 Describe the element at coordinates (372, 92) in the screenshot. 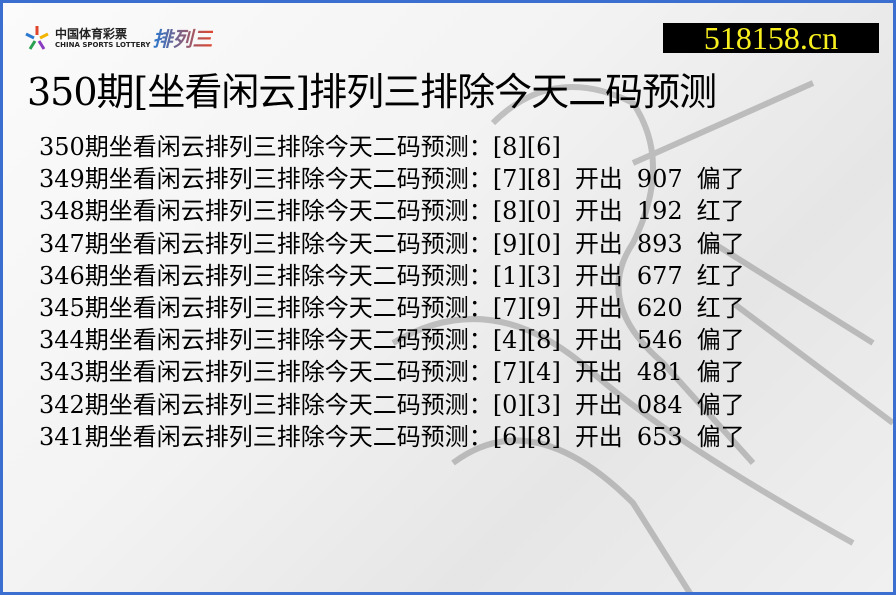

I see `page-title: 350期[坐看闲云]排列三排除今天二码预测` at that location.